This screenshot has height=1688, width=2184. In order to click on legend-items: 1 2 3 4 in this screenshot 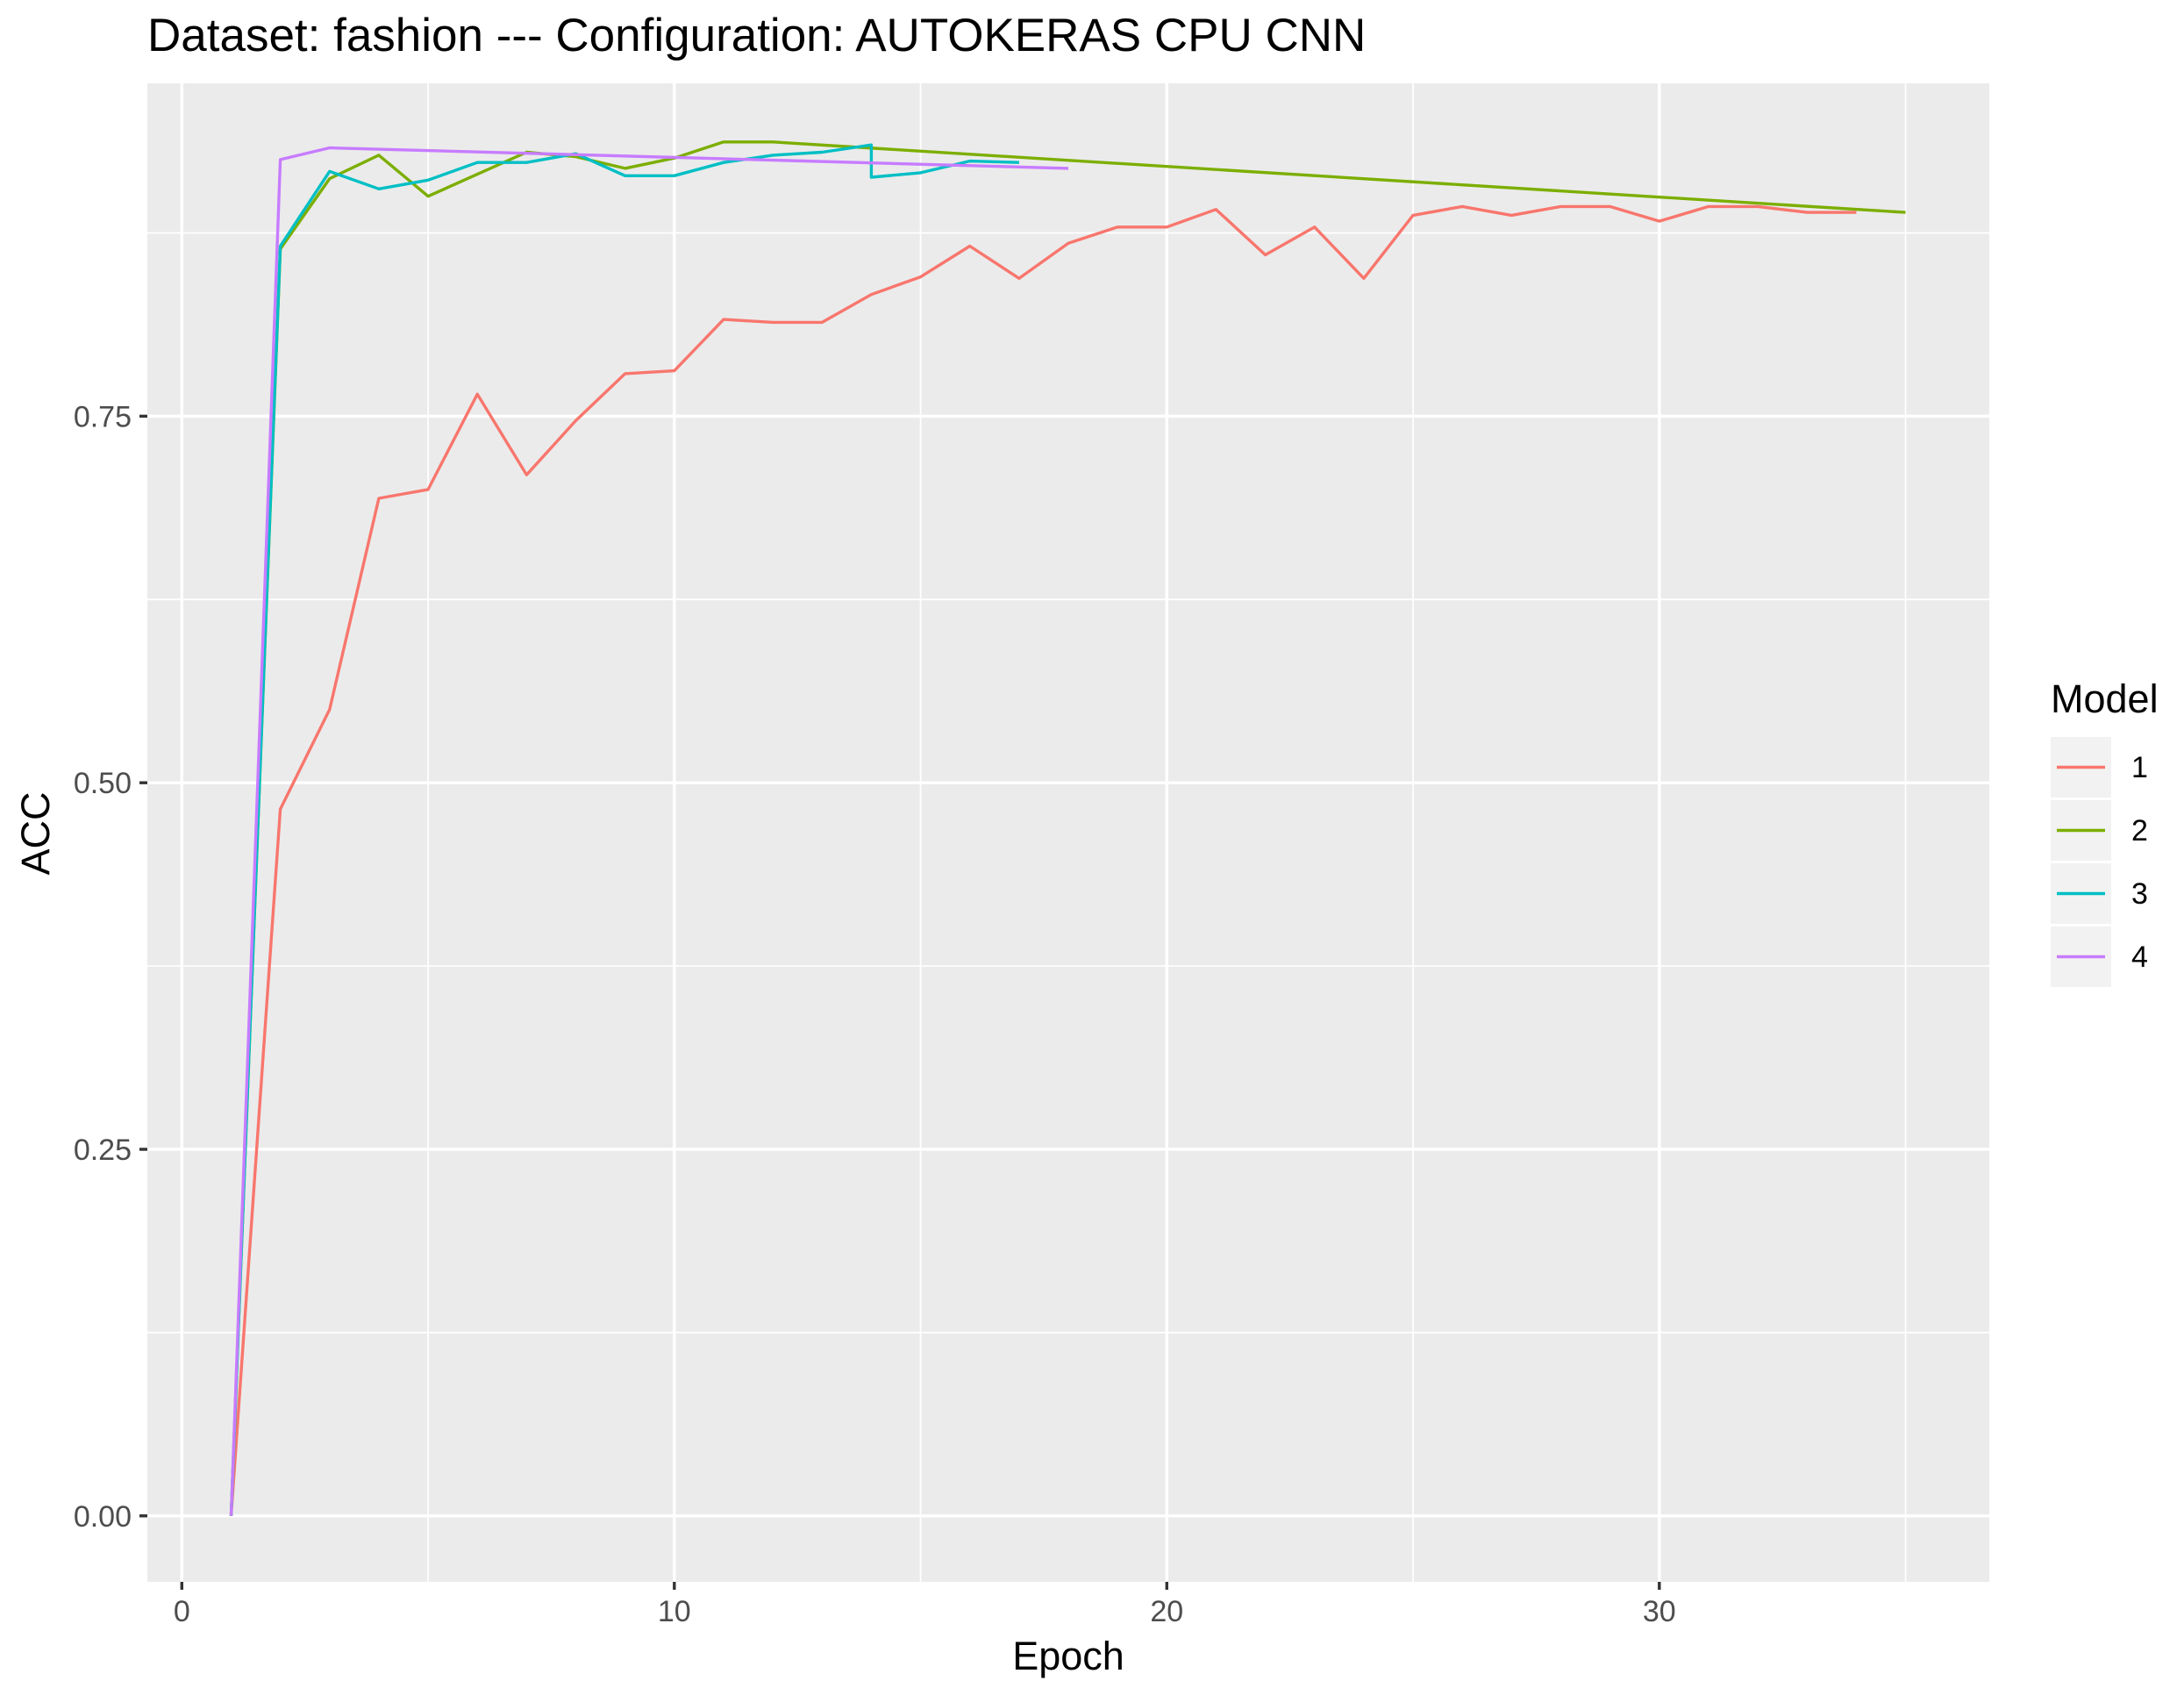, I will do `click(2099, 862)`.